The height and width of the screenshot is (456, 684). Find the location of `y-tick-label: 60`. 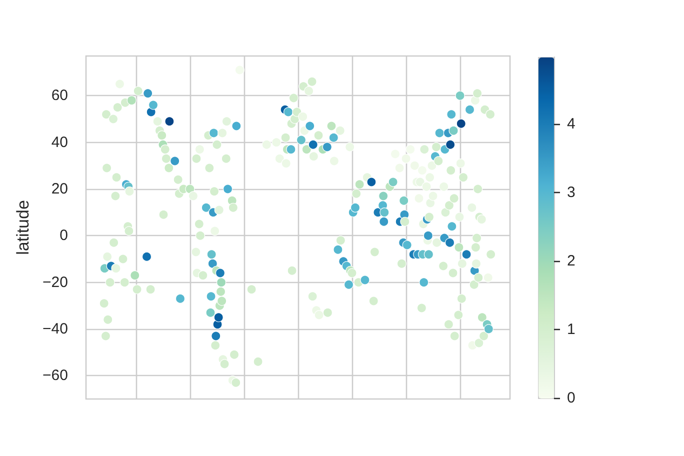

y-tick-label: 60 is located at coordinates (59, 95).